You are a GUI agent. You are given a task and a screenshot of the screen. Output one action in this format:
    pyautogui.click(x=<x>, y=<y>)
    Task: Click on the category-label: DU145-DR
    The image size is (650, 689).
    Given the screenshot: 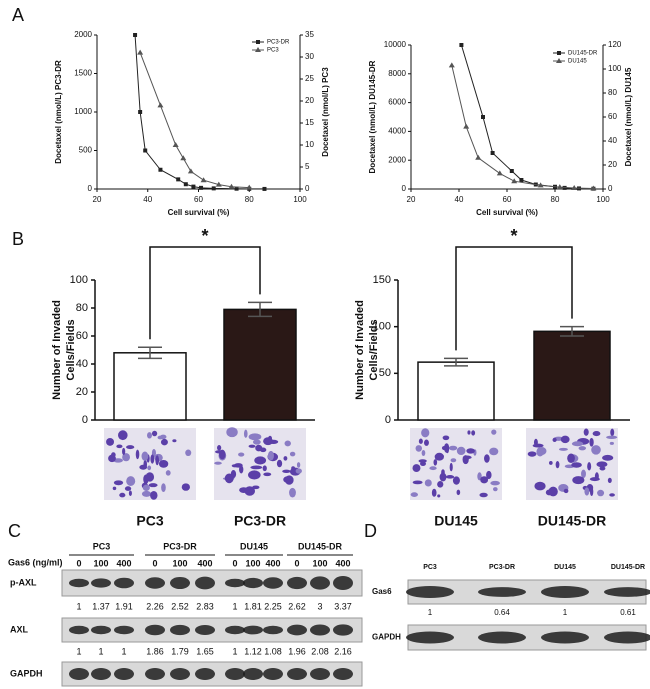 What is the action you would take?
    pyautogui.click(x=572, y=521)
    